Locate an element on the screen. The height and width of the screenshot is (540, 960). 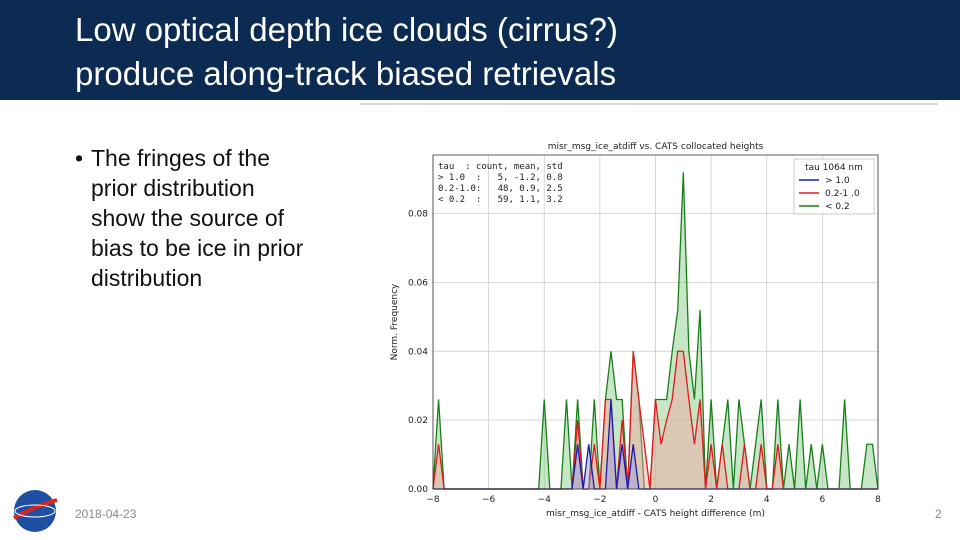
bullet-line: bias to be ice in prior is located at coordinates (189, 248).